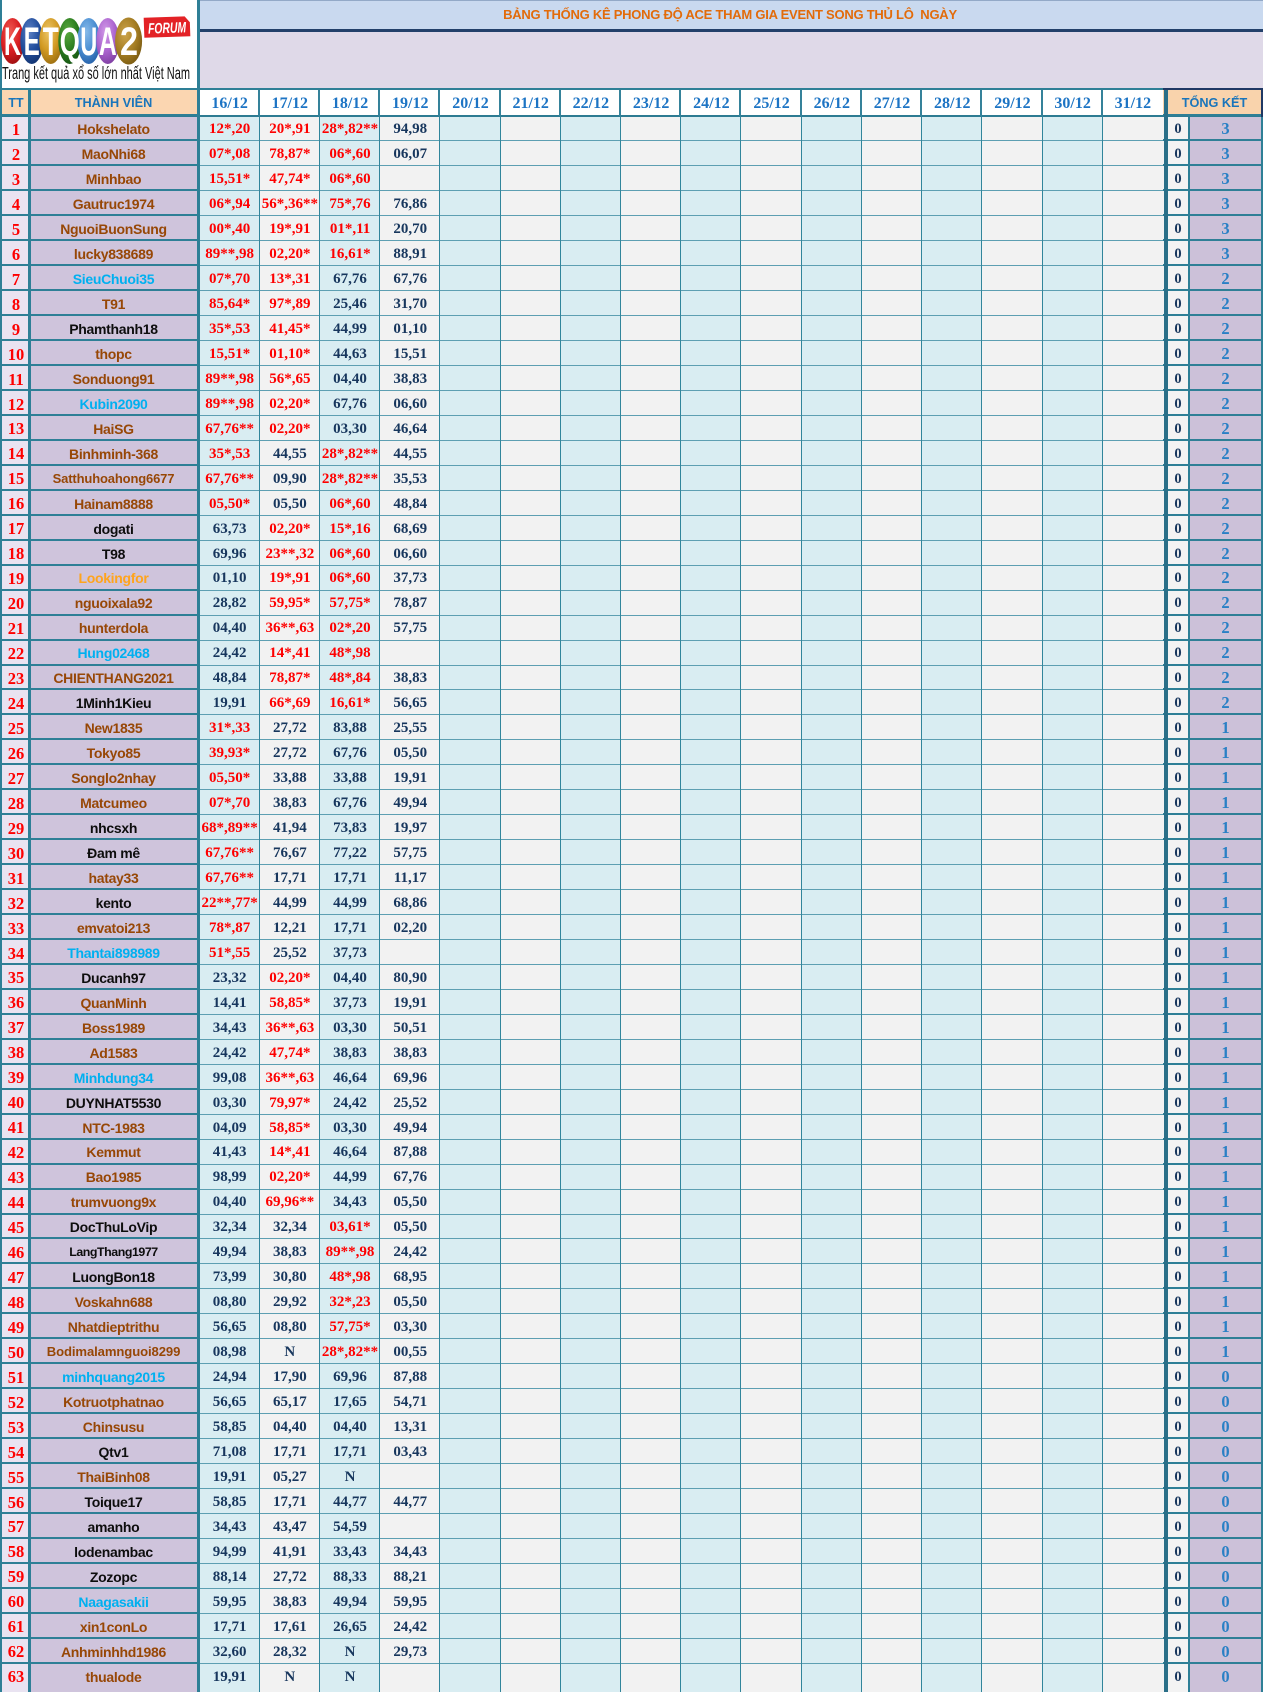  What do you see at coordinates (129, 42) in the screenshot?
I see `svg-text: 2` at bounding box center [129, 42].